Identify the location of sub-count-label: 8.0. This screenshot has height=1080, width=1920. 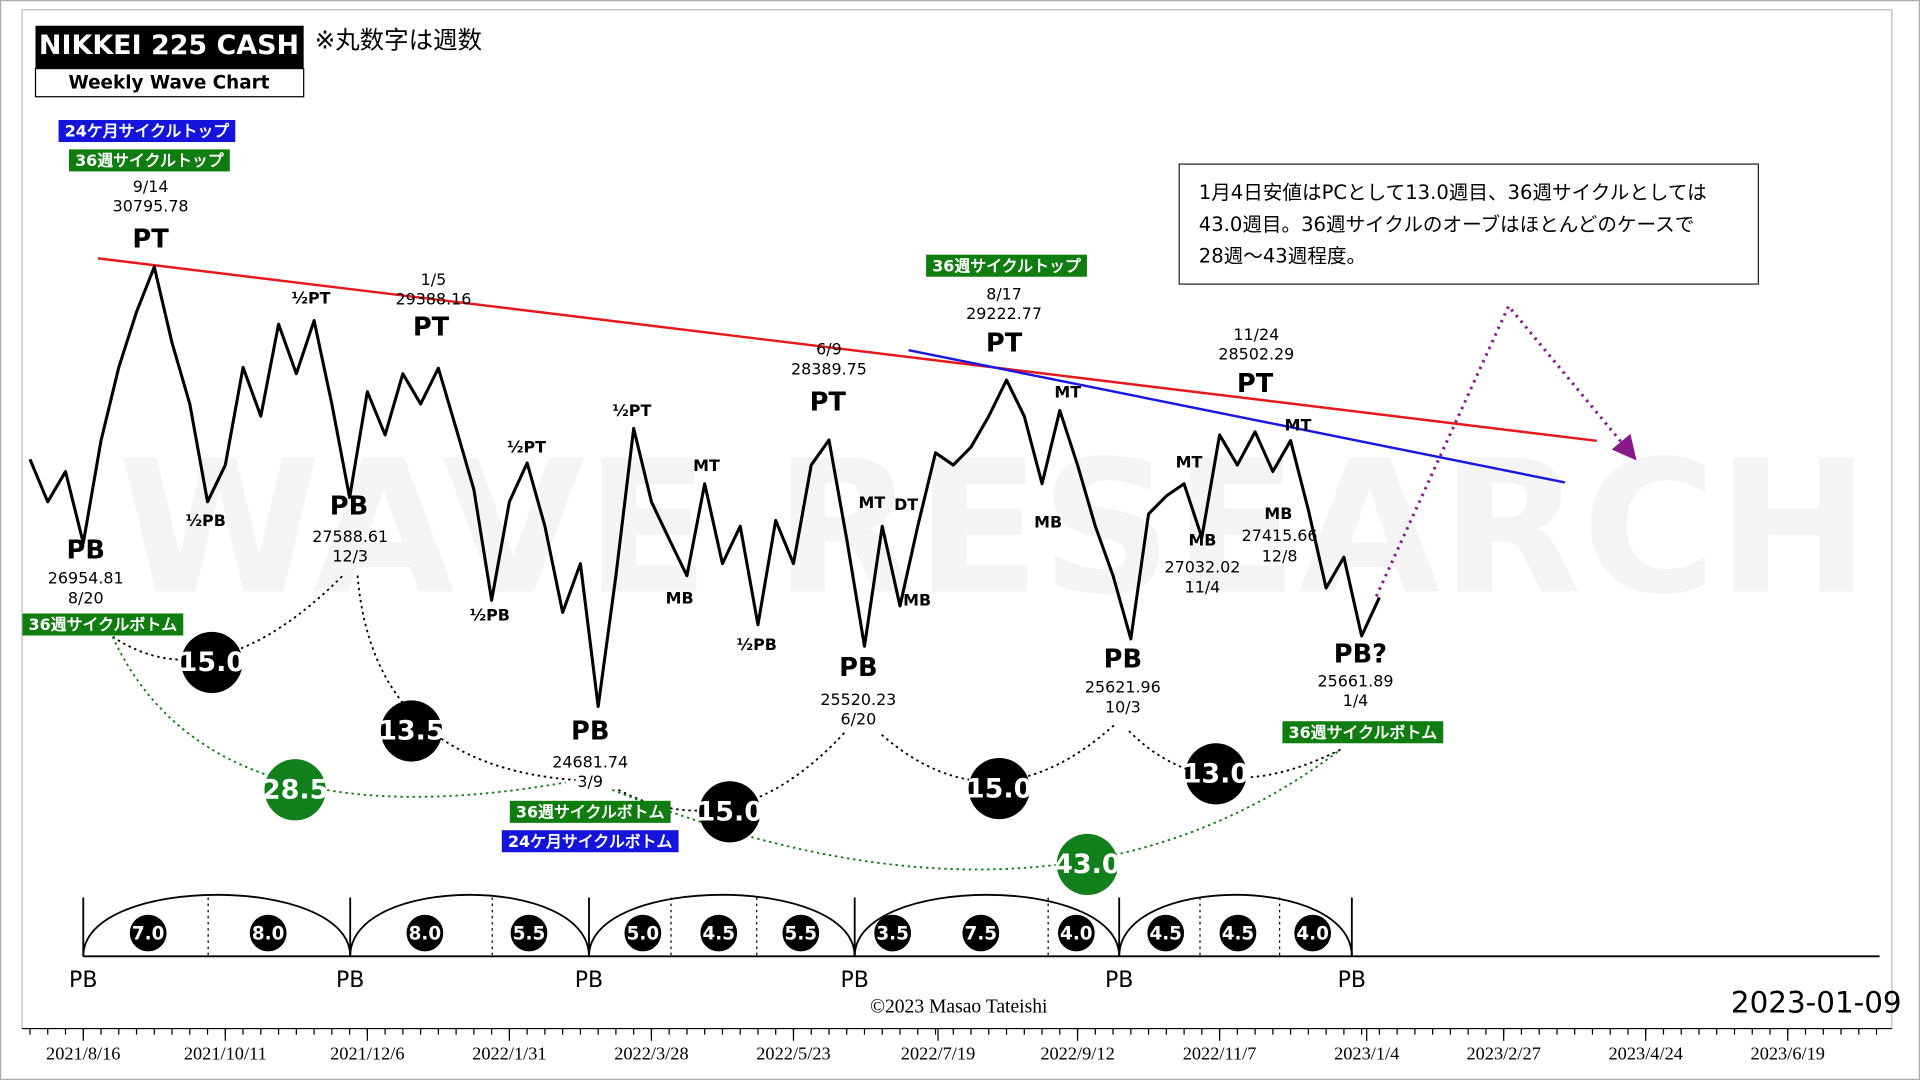
(425, 933).